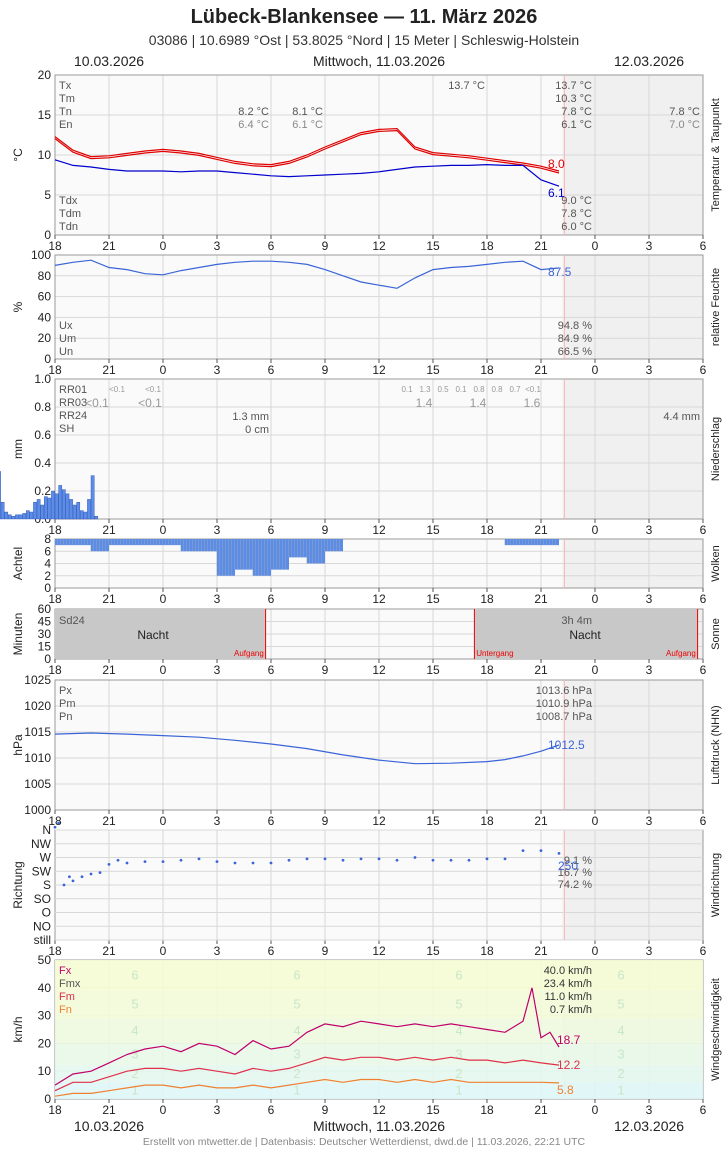 Image resolution: width=728 pixels, height=1150 pixels. Describe the element at coordinates (565, 1090) in the screenshot. I see `wind-last-fn: 5.8` at that location.